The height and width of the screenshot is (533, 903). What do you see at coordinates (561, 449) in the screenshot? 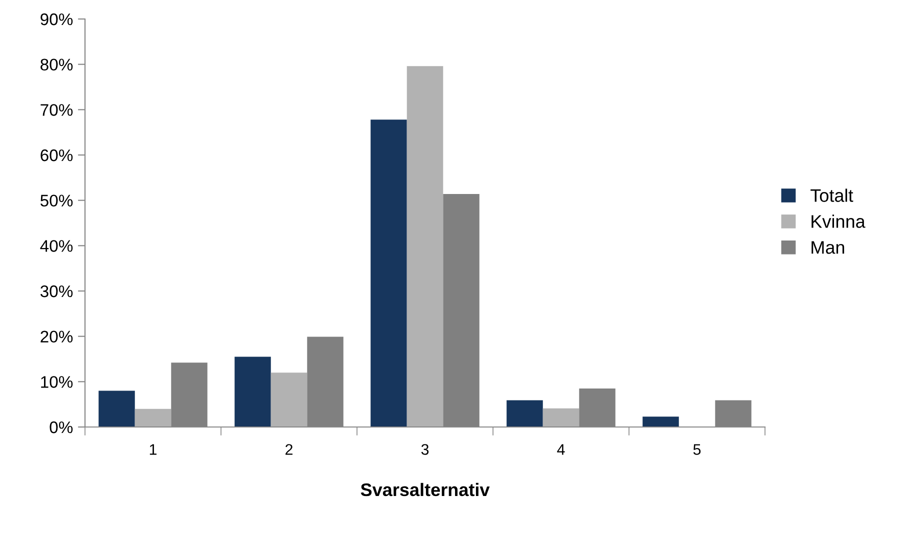
I see `x-tick-label: 4` at bounding box center [561, 449].